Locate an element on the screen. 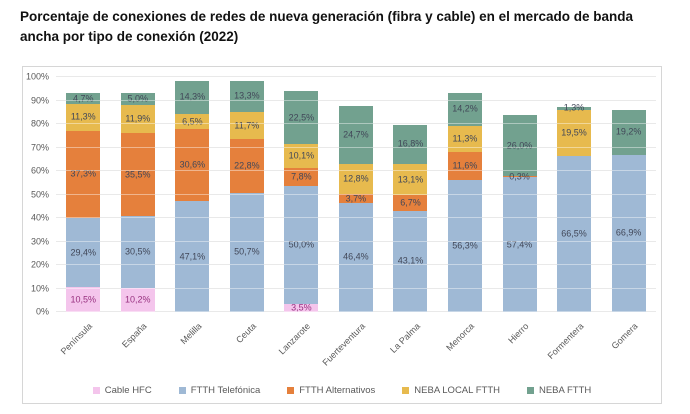 The height and width of the screenshot is (414, 690). segment-value-label: 29,4% is located at coordinates (83, 252).